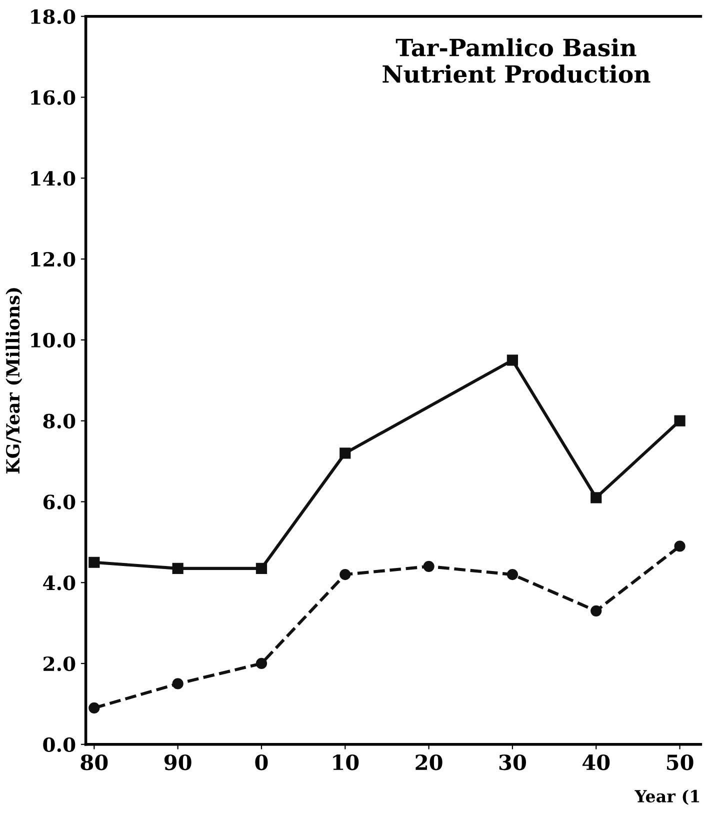 Image resolution: width=715 pixels, height=818 pixels. I want to click on x-tick-label: 0, so click(261, 762).